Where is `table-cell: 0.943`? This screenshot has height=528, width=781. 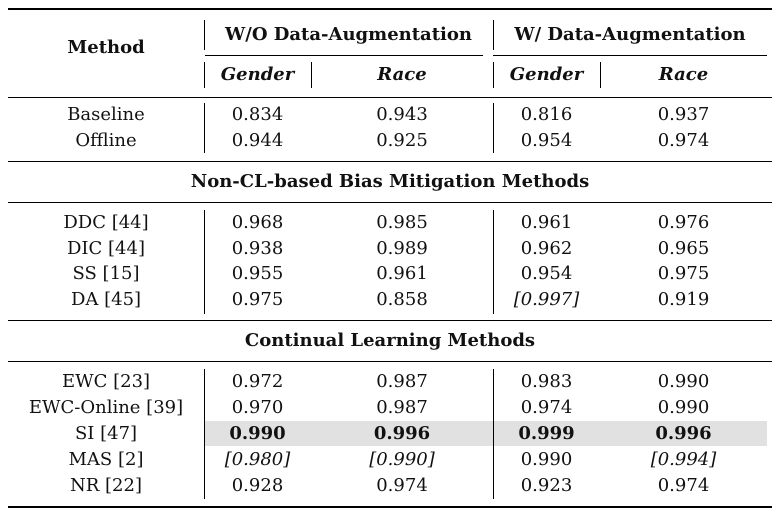
table-cell: 0.943 is located at coordinates (402, 114).